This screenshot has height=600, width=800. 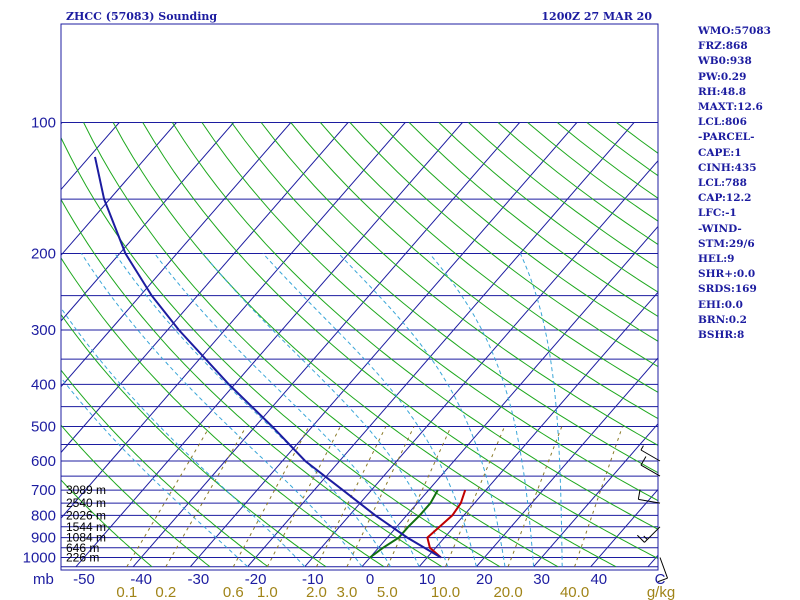 I want to click on pressure-tick-label: 400, so click(x=43, y=384).